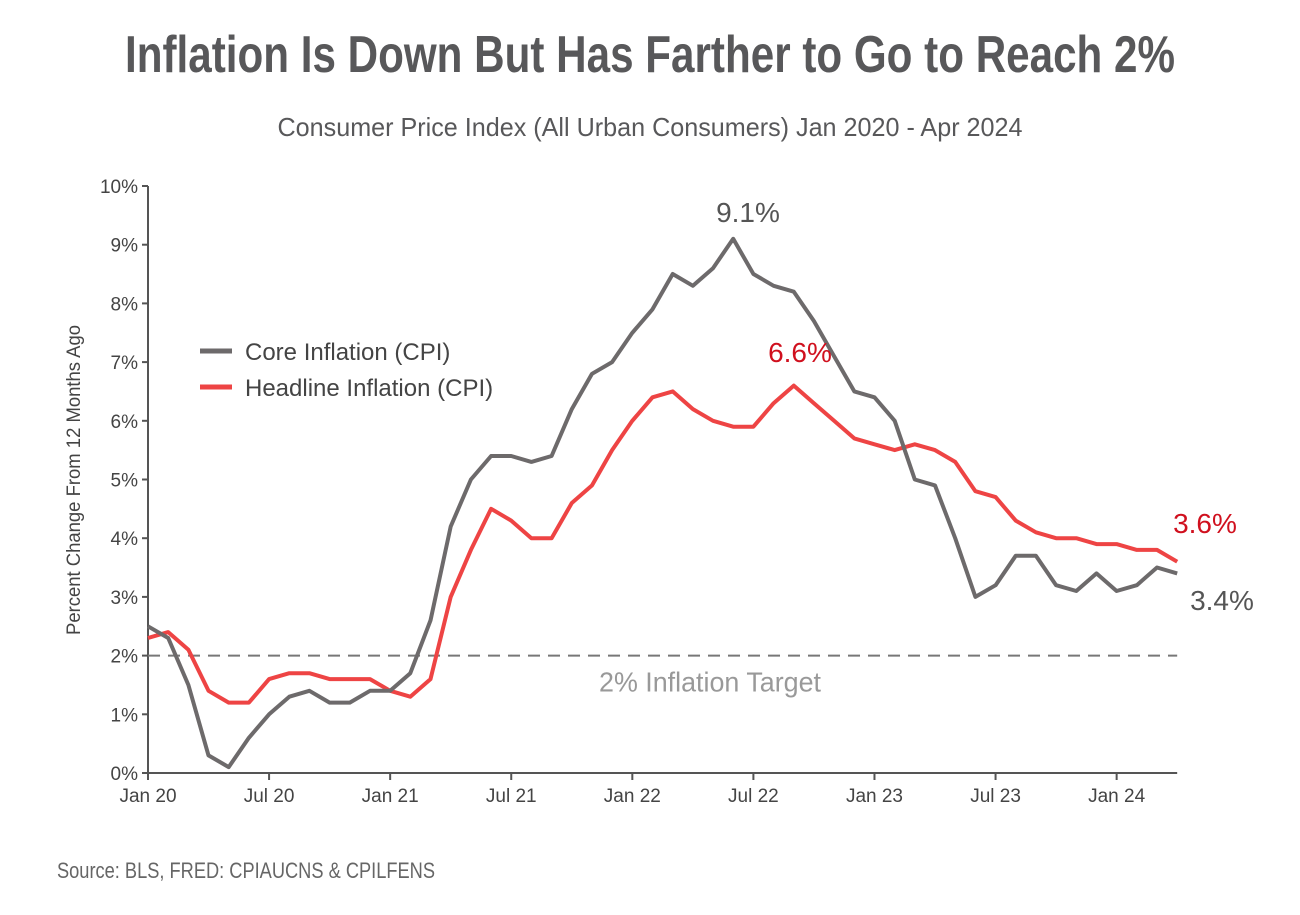  Describe the element at coordinates (390, 796) in the screenshot. I see `x-tick-label: Jan 21` at that location.